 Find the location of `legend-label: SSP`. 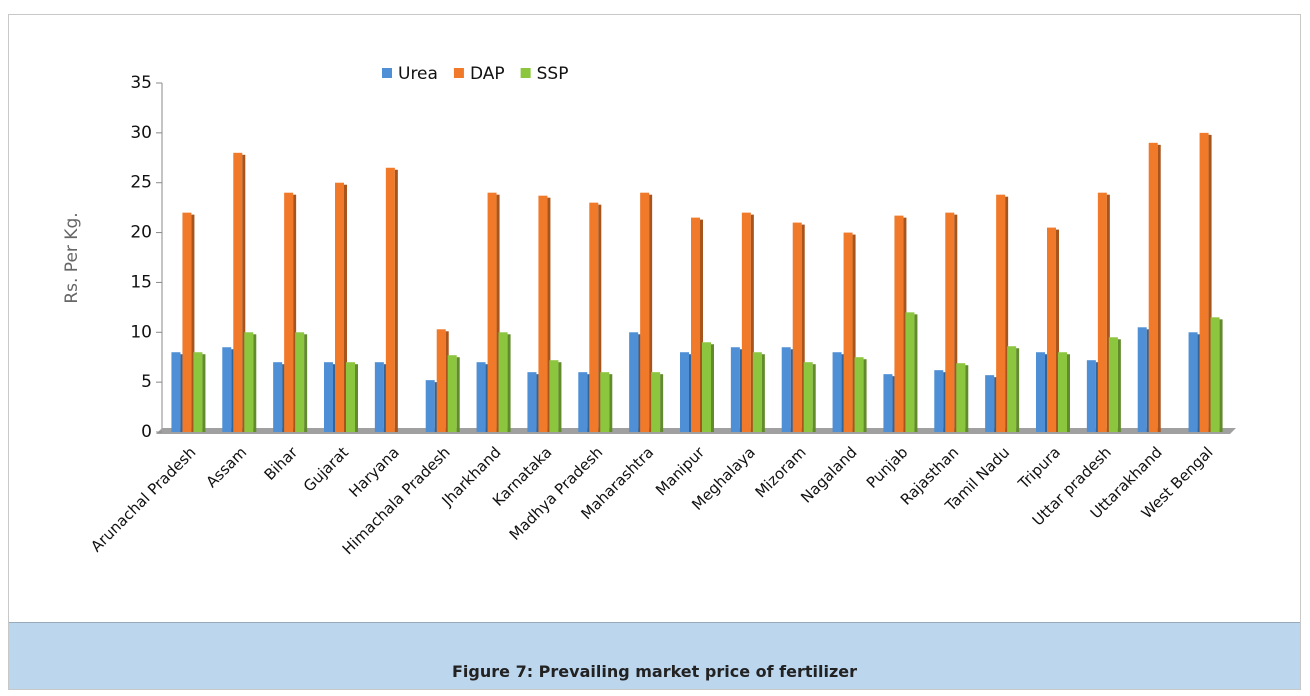

legend-label: SSP is located at coordinates (553, 74).